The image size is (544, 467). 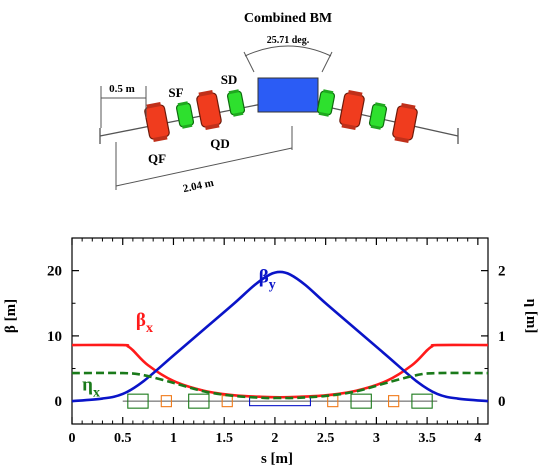 I want to click on x-tick-label: 1.5, so click(x=224, y=438).